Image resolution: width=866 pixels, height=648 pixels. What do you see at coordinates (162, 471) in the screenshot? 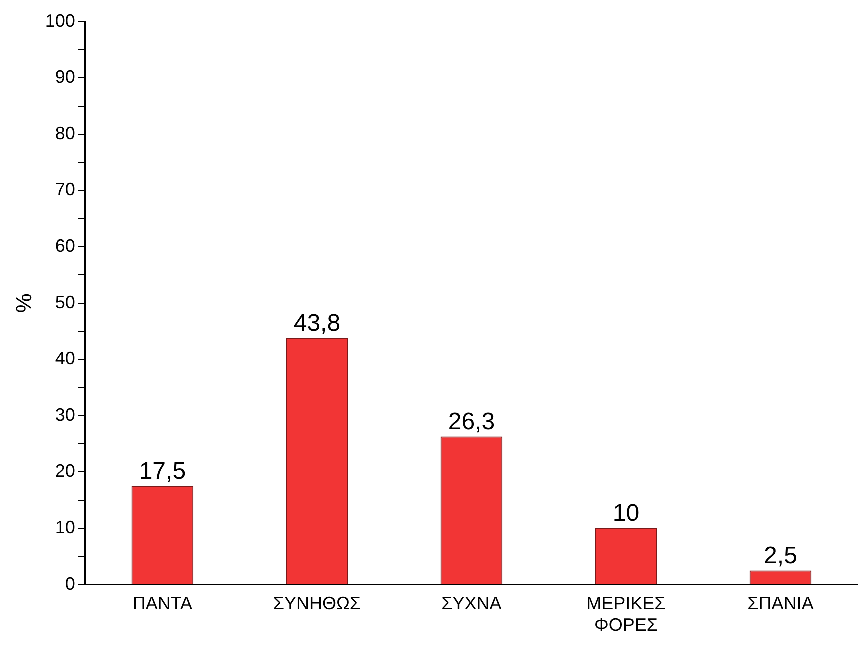
I see `data-label: 17,5` at bounding box center [162, 471].